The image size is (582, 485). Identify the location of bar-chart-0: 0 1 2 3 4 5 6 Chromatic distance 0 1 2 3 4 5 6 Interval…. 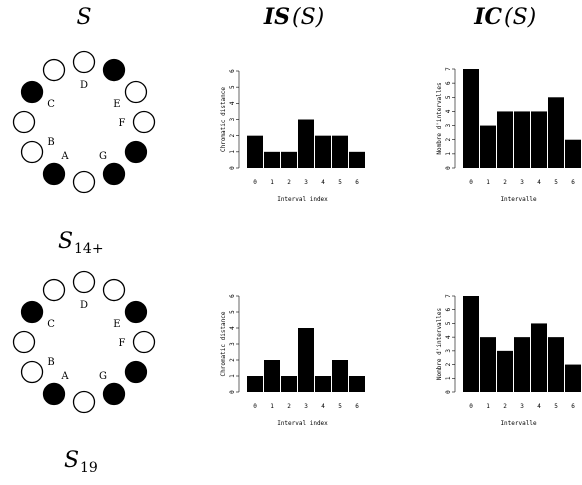
(292, 136).